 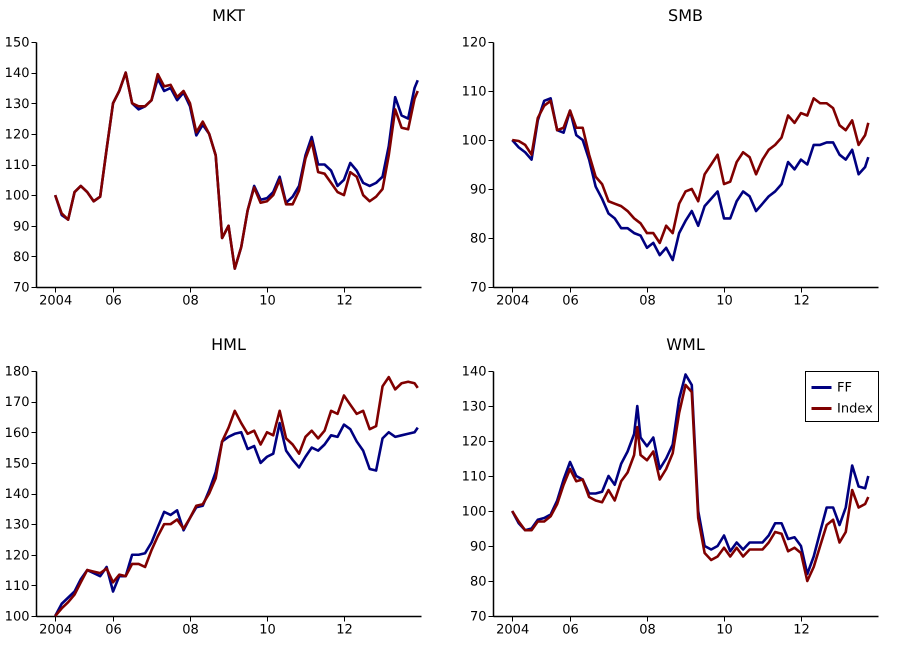 I want to click on legend-label: Index, so click(x=855, y=409).